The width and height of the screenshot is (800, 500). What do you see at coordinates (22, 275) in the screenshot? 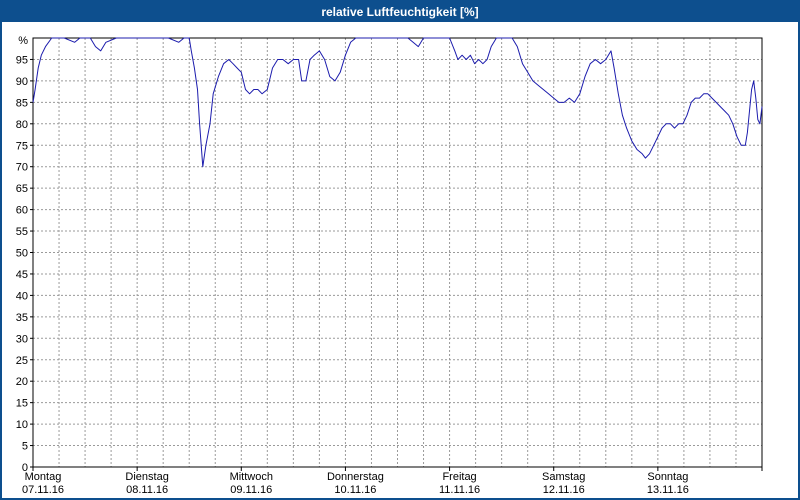
I see `y-axis-tick-label: 45` at bounding box center [22, 275].